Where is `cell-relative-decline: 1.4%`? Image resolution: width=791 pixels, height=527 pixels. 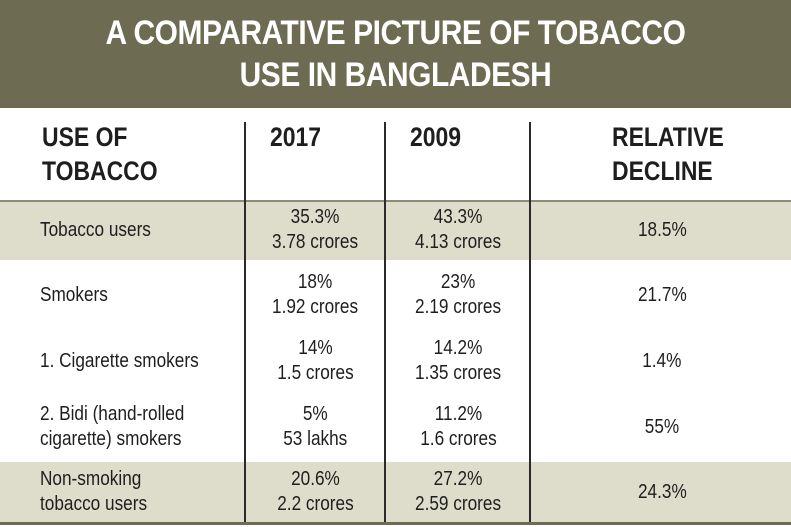
cell-relative-decline: 1.4% is located at coordinates (662, 360).